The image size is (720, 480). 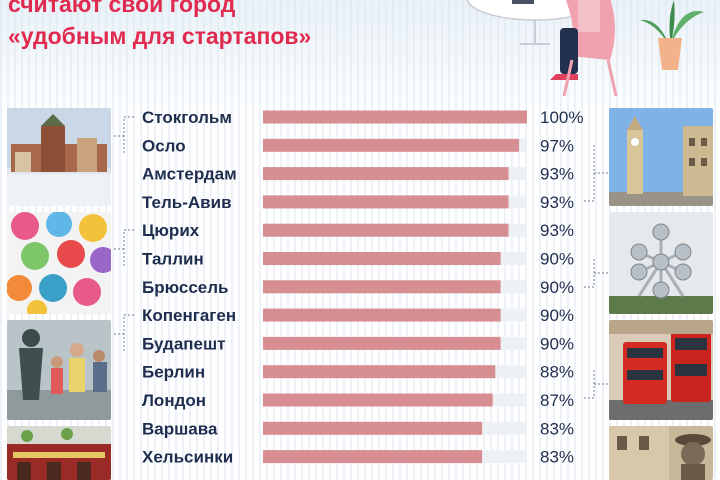 What do you see at coordinates (160, 36) in the screenshot?
I see `title-line-2: «удобным для стартапов»` at bounding box center [160, 36].